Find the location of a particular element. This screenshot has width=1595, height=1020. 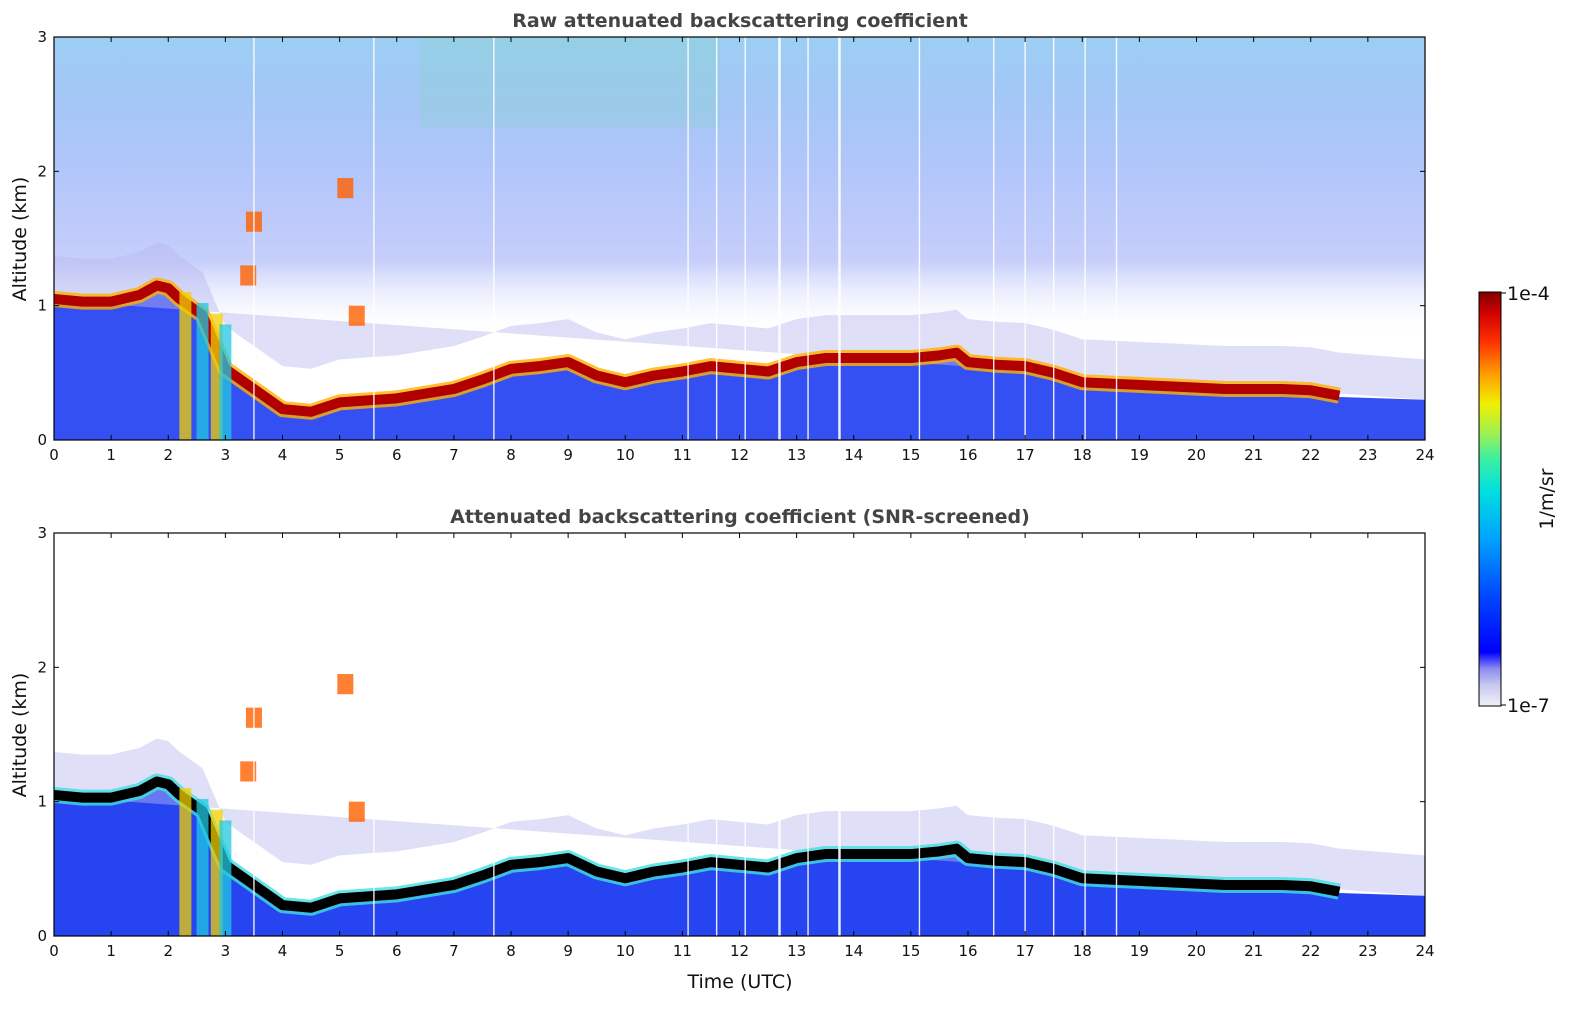

bottom-xtick-label: 22 is located at coordinates (1310, 951).